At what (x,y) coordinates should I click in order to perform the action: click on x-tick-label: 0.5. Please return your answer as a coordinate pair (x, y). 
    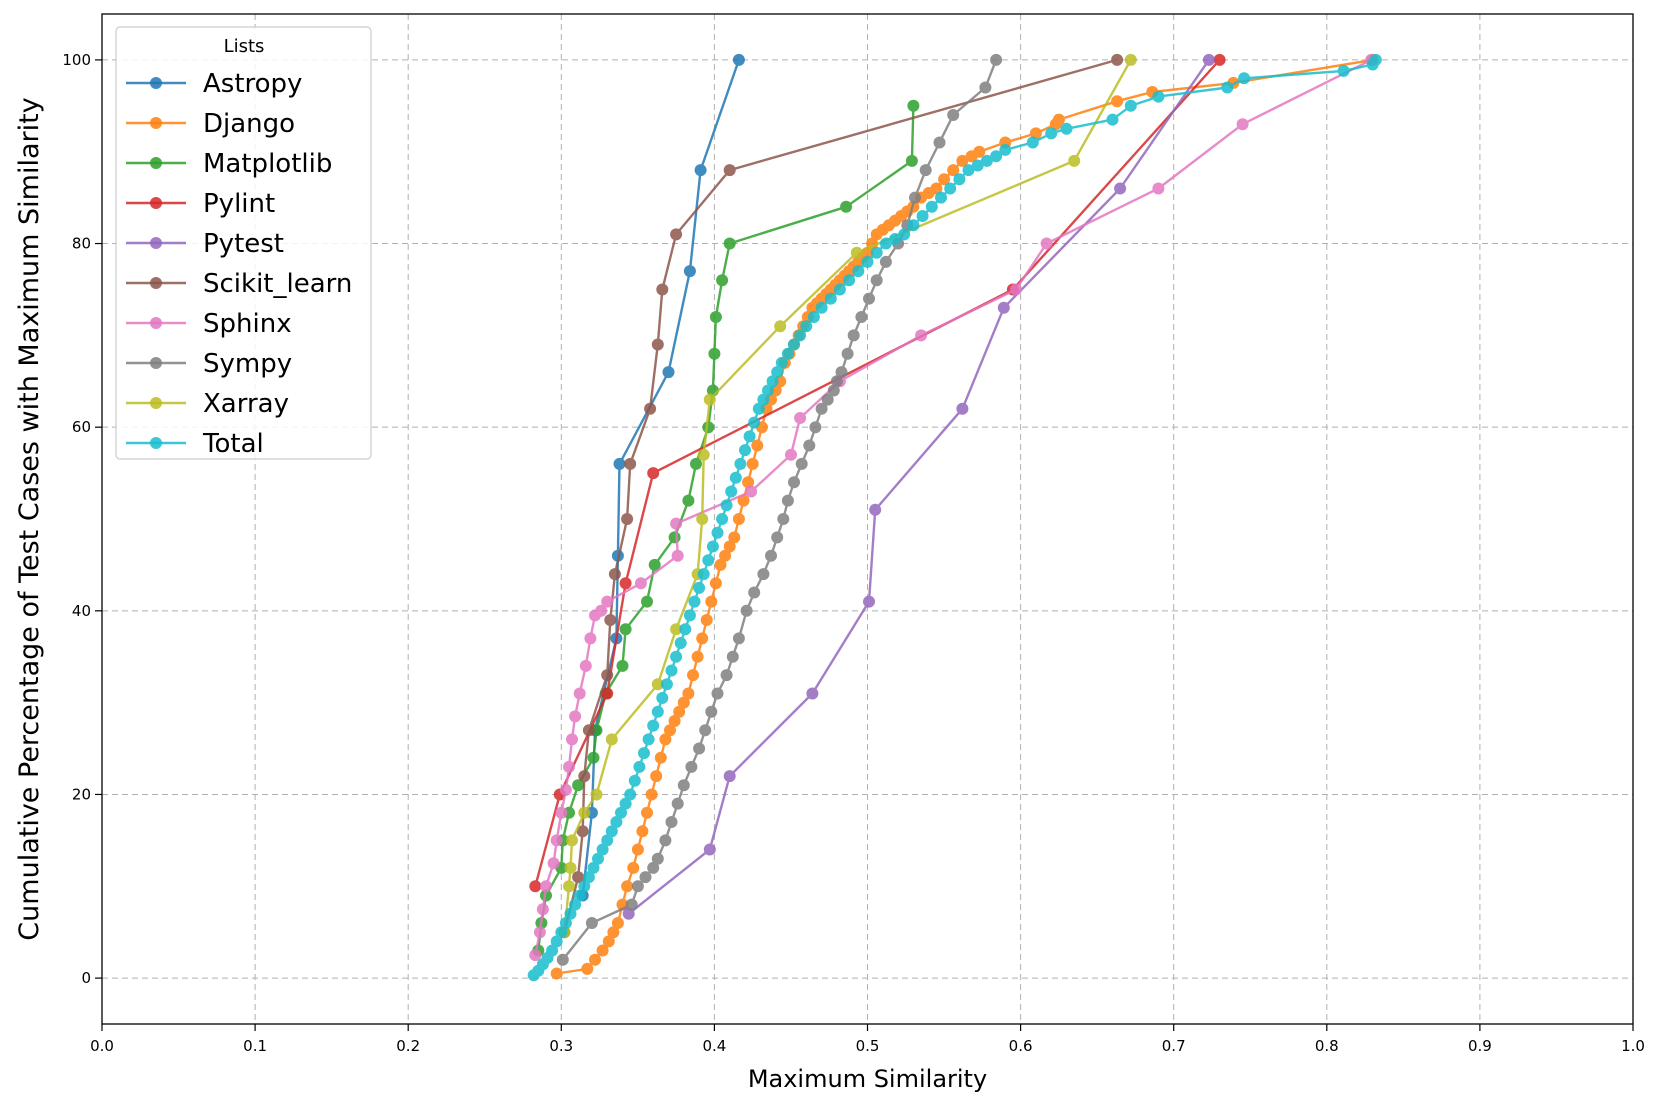
    Looking at the image, I should click on (868, 1046).